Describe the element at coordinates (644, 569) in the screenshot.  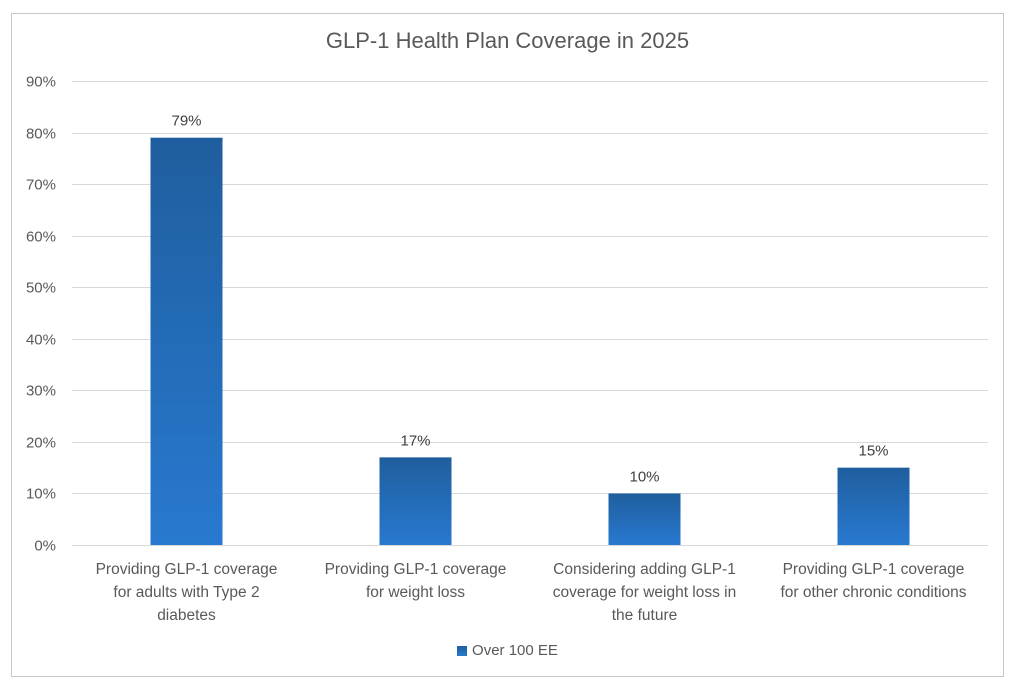
I see `category-label-line: Considering adding GLP-1` at that location.